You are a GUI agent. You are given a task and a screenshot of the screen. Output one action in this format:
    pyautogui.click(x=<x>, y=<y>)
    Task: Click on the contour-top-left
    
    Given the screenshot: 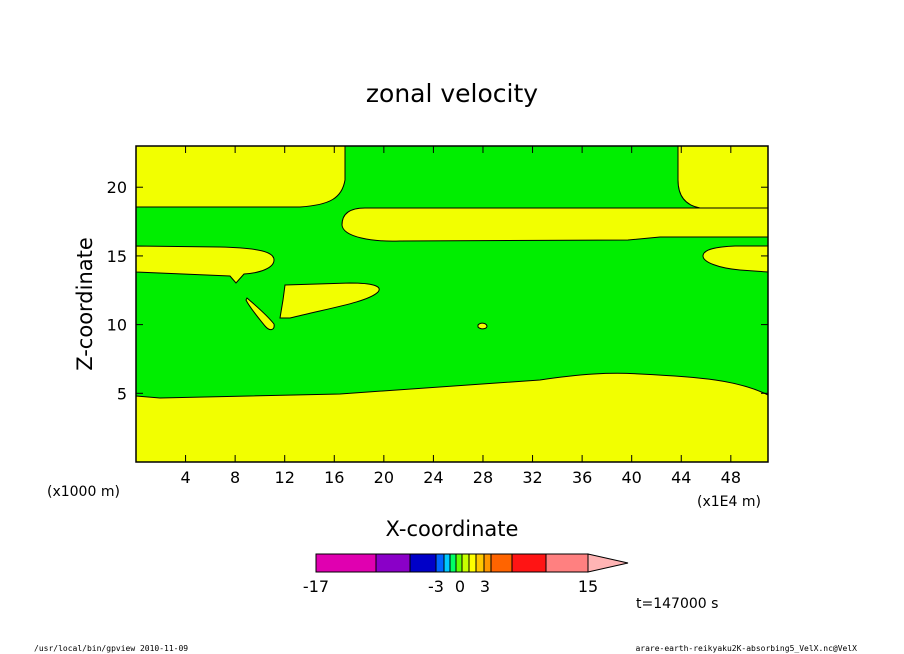 What is the action you would take?
    pyautogui.click(x=240, y=176)
    